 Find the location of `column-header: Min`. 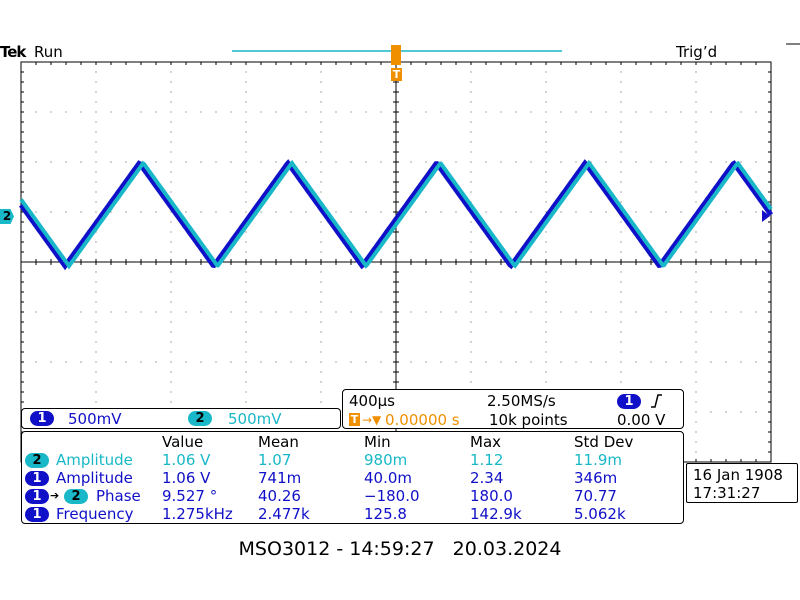

column-header: Min is located at coordinates (377, 442).